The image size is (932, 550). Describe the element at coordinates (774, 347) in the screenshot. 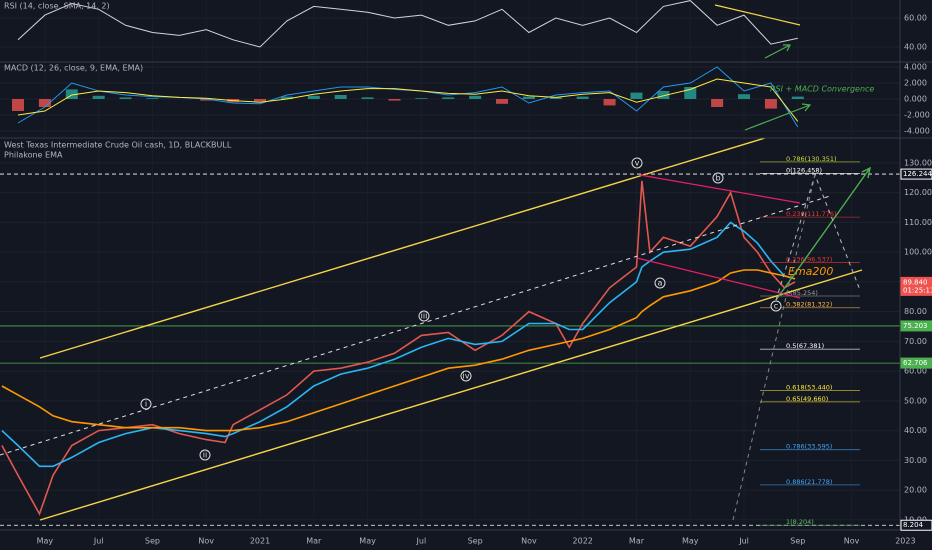

I see `fib-base` at that location.